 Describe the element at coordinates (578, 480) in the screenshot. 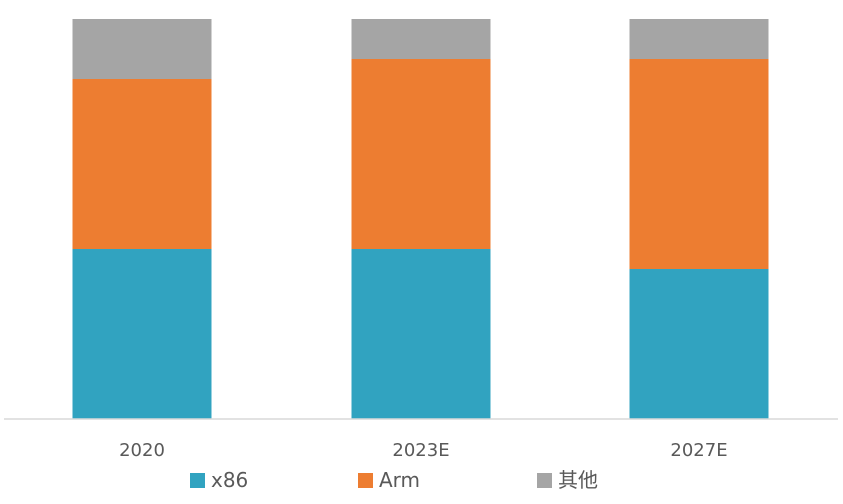

I see `legend-label-2: 其他` at that location.